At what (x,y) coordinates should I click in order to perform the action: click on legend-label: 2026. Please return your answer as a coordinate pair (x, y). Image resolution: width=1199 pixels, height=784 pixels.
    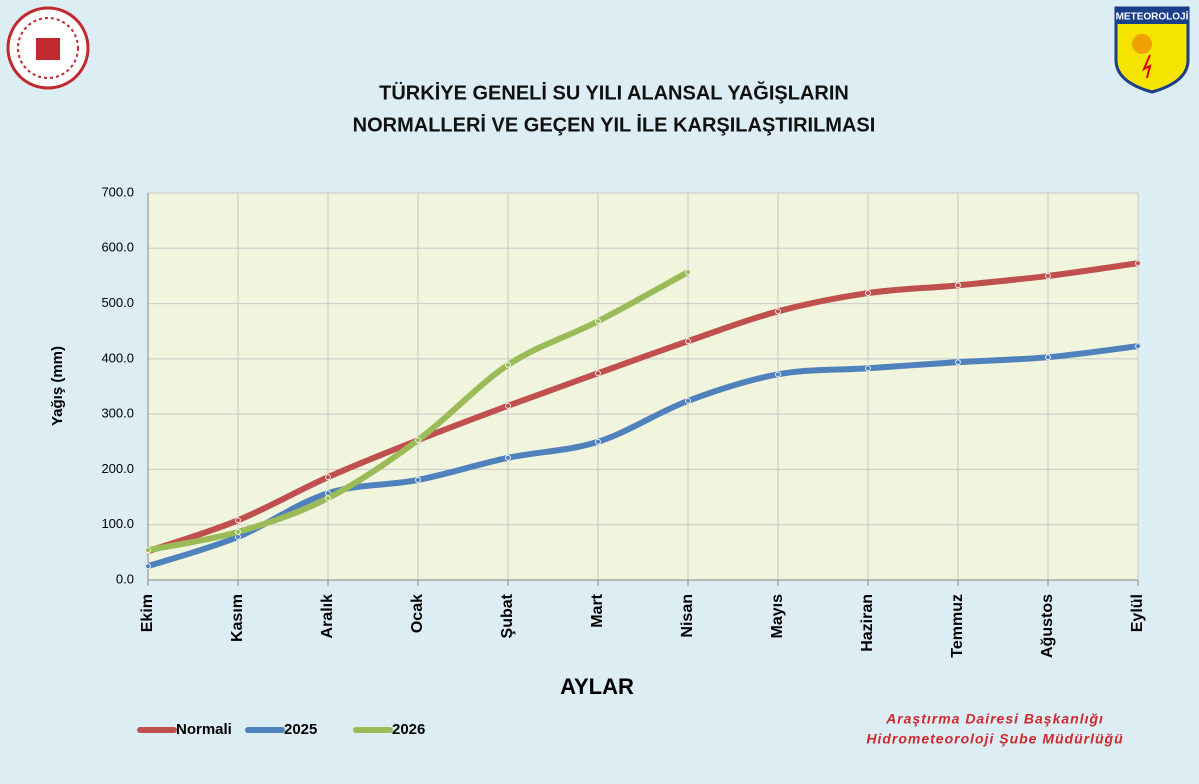
    Looking at the image, I should click on (408, 729).